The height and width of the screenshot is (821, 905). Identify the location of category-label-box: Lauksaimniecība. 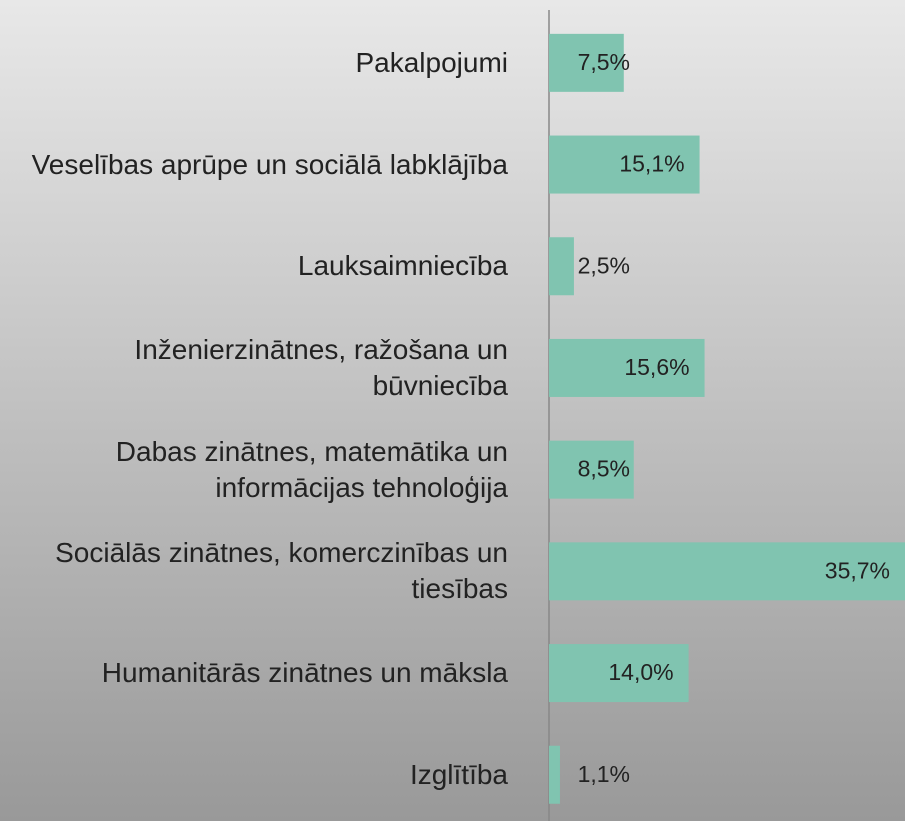
(256, 266).